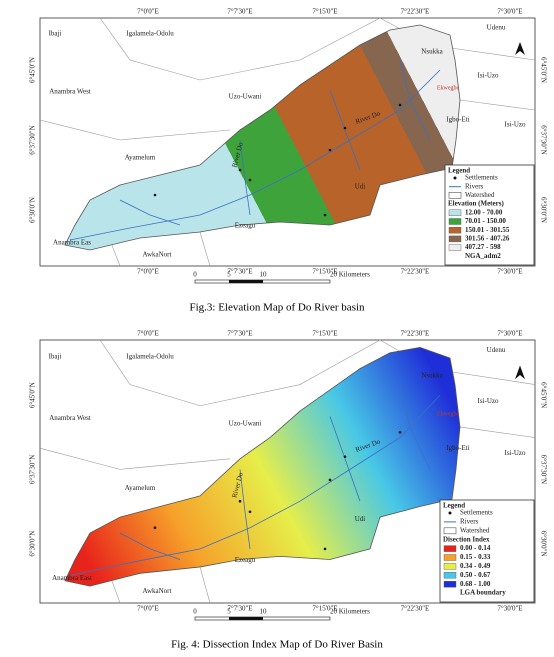  What do you see at coordinates (469, 522) in the screenshot?
I see `legend-item: Rivers` at bounding box center [469, 522].